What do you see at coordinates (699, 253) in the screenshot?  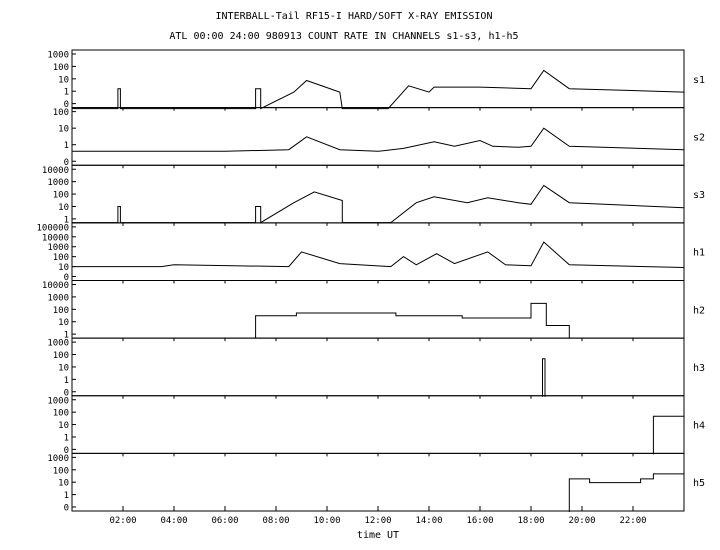 I see `series-label-h1: h1` at bounding box center [699, 253].